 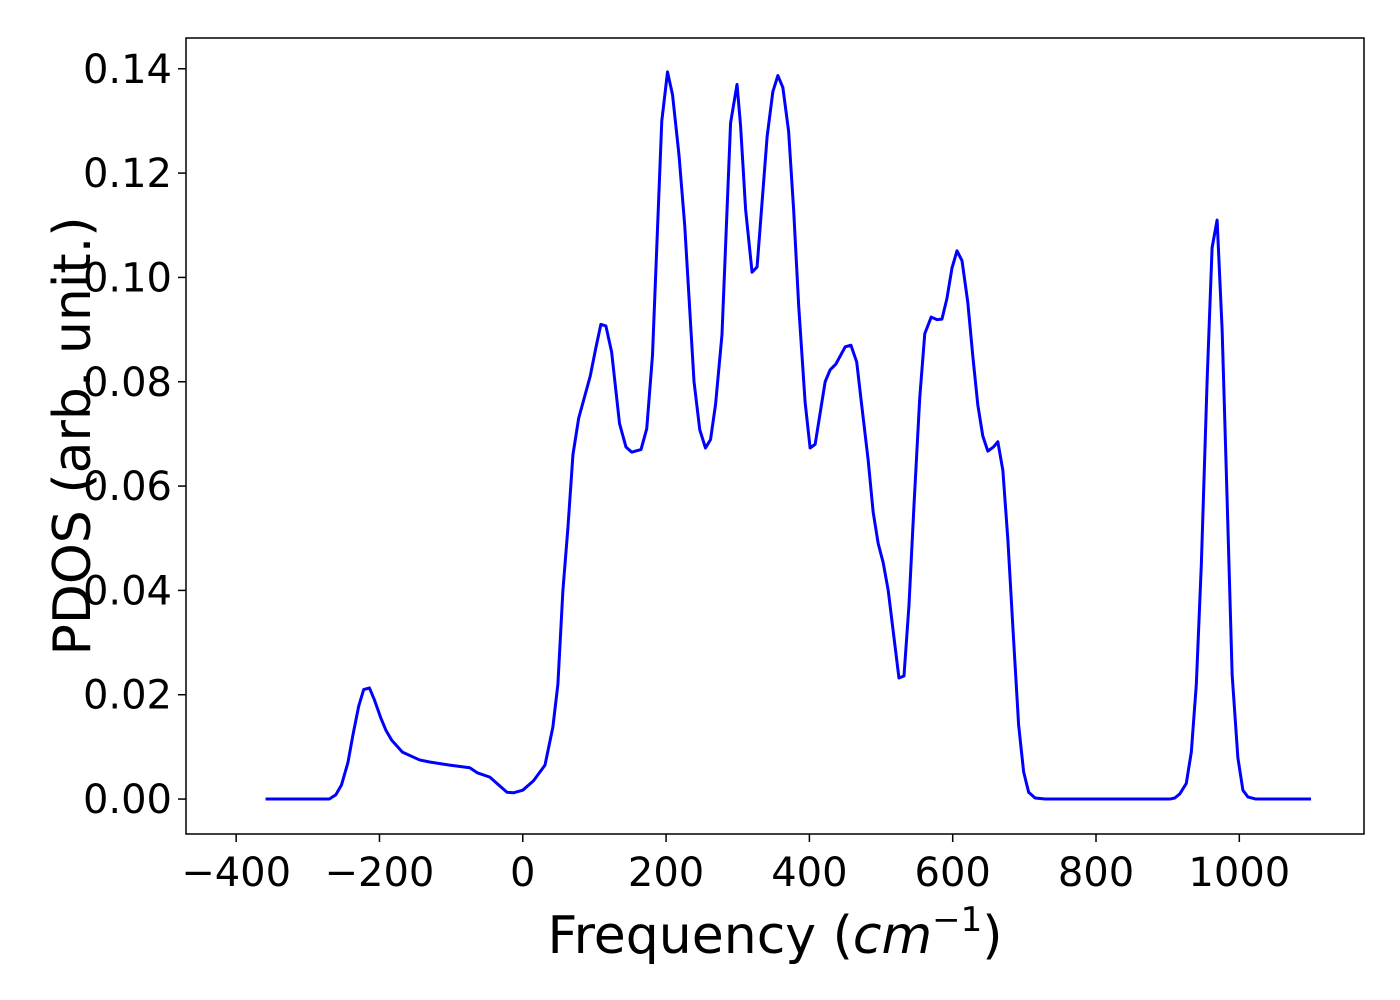 I want to click on y-tick-label: 0.00, so click(x=127, y=800).